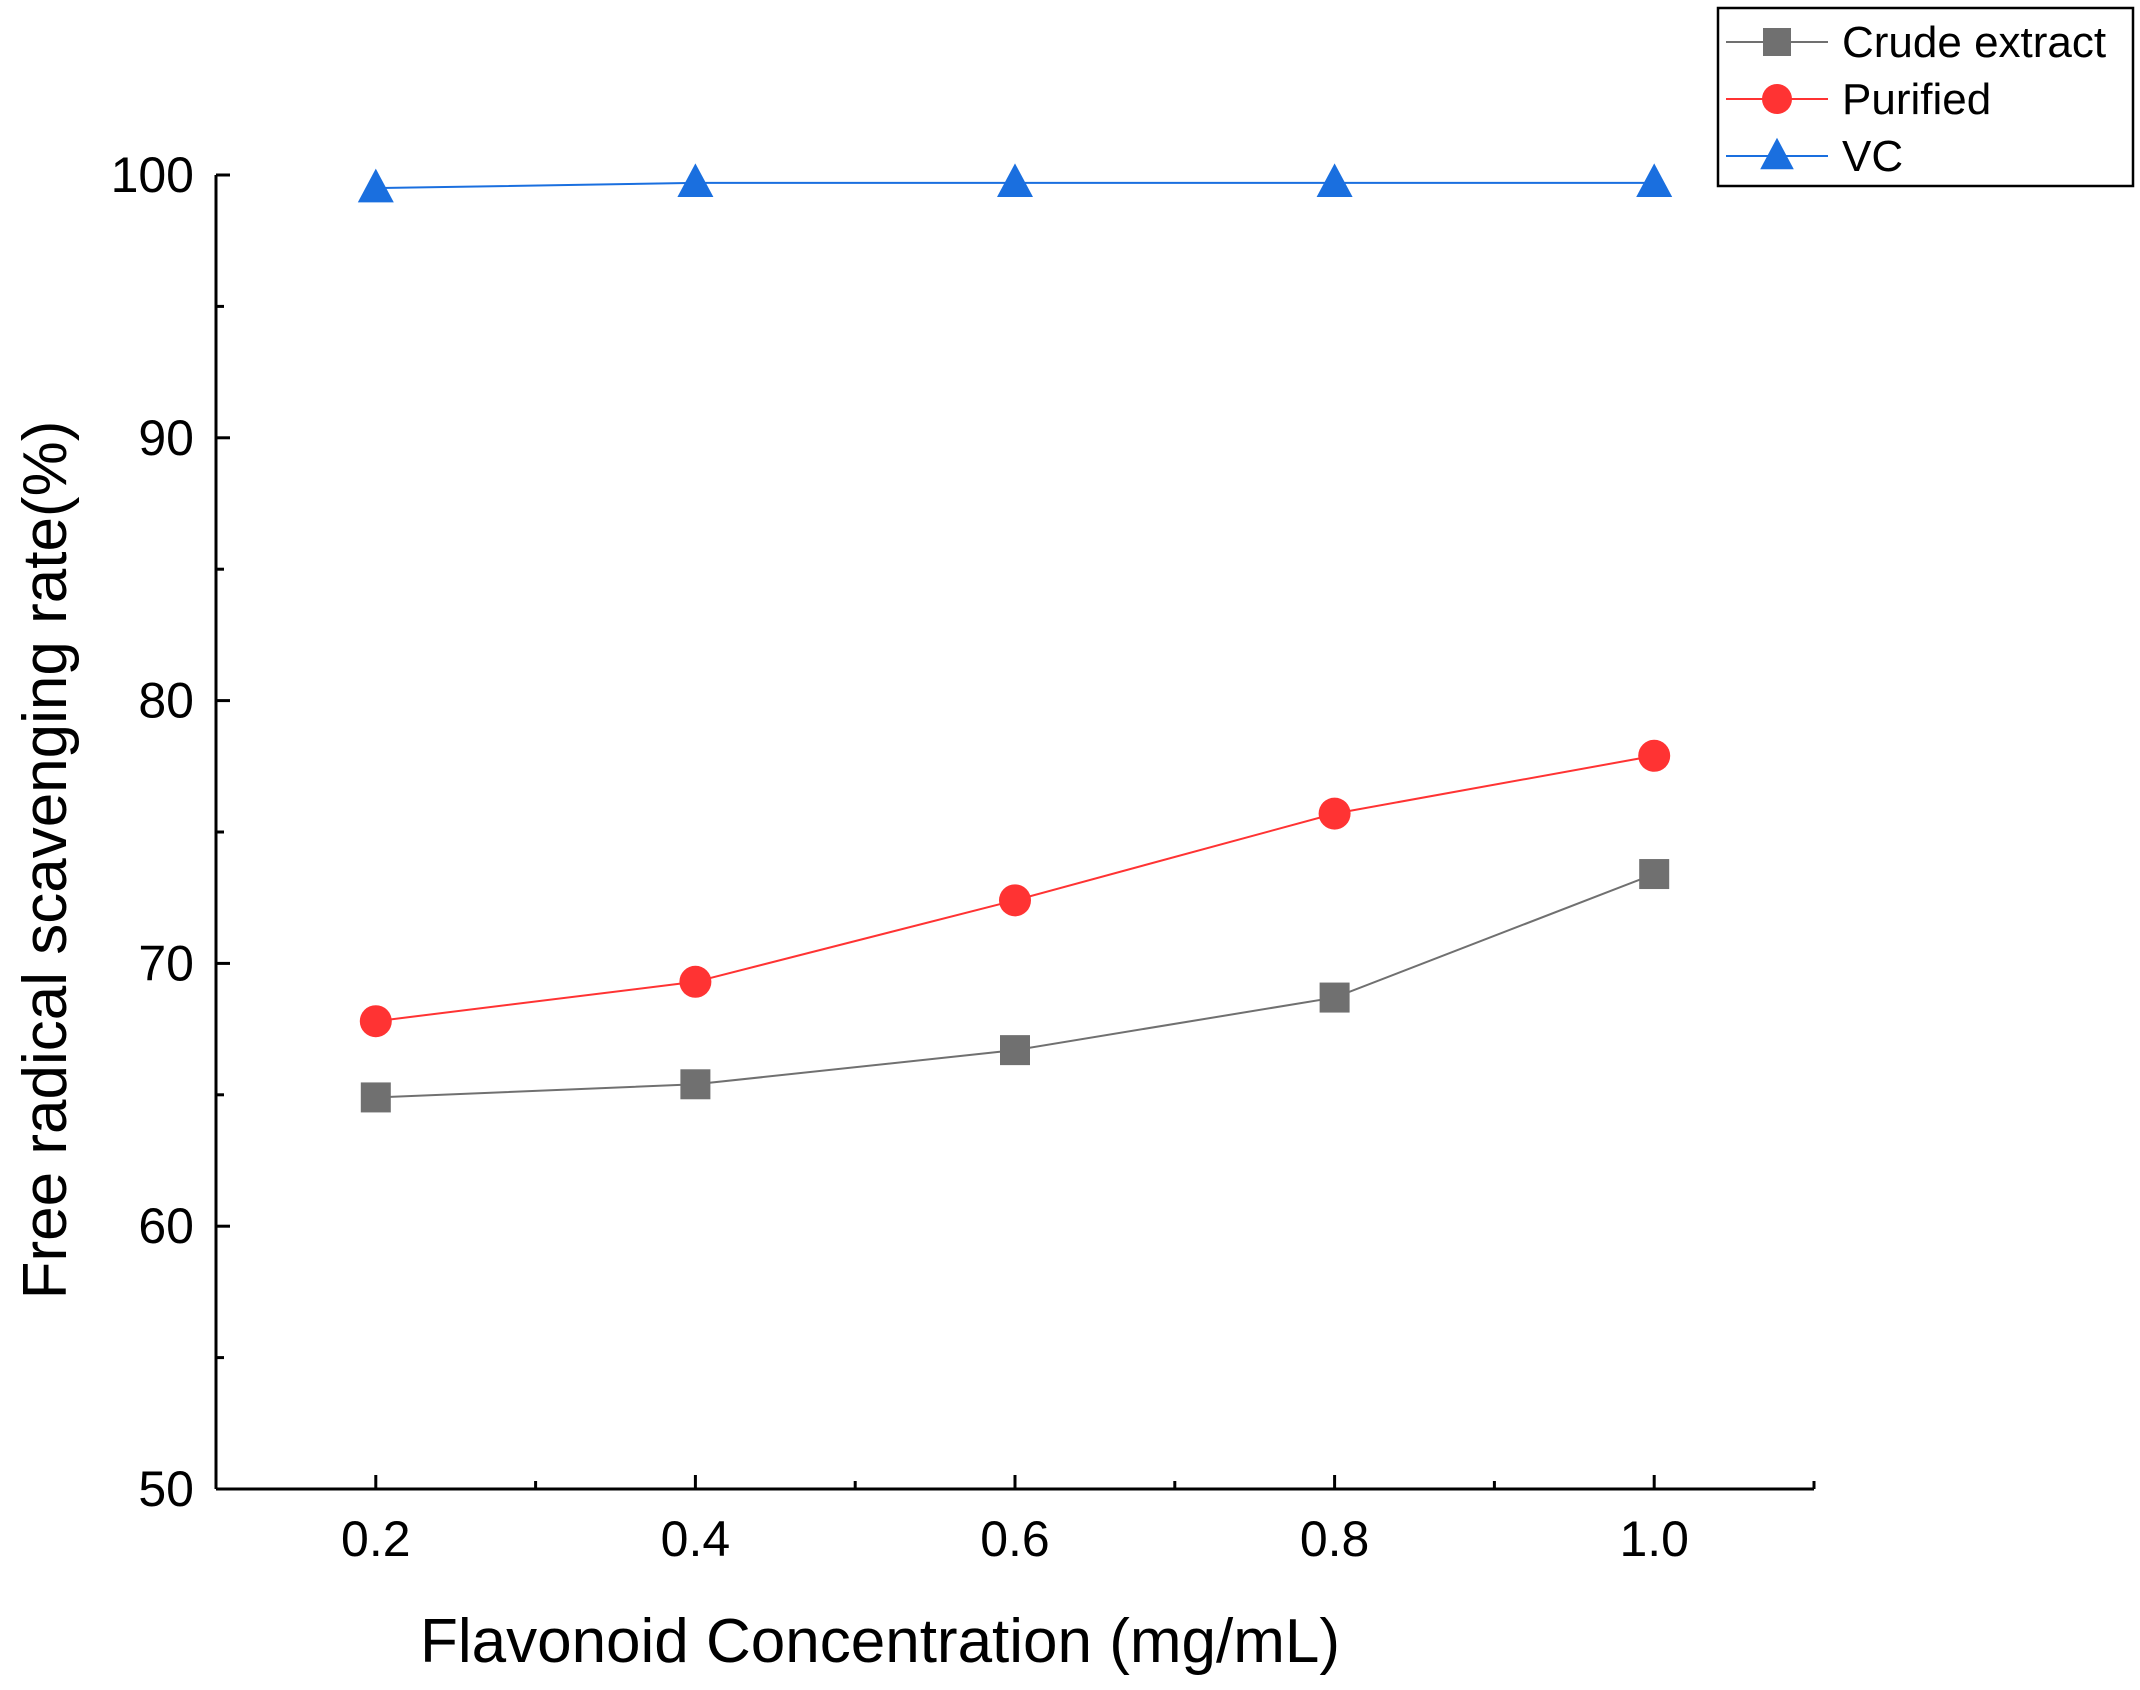 This screenshot has height=1690, width=2140. Describe the element at coordinates (880, 1641) in the screenshot. I see `x-axis-title: Flavonoid Concentration (mg/mL)` at that location.